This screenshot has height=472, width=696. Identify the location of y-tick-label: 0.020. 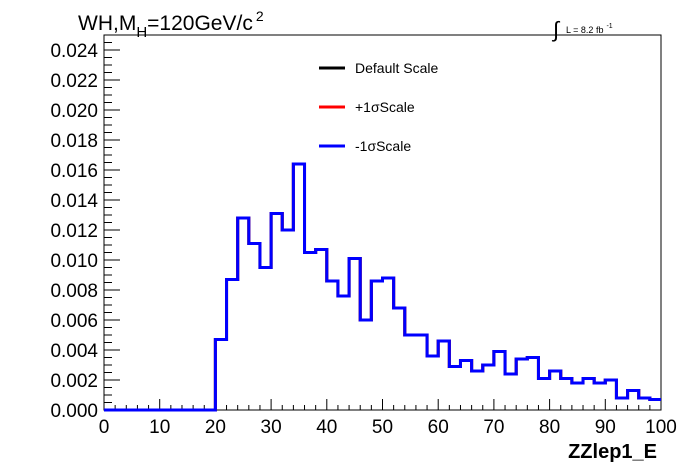
(74, 111).